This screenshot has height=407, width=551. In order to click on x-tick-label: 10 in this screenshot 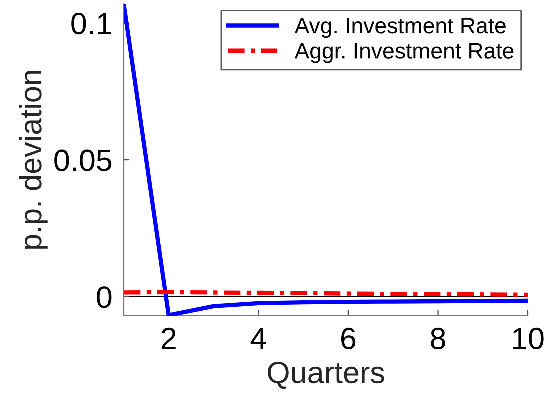, I will do `click(528, 339)`.